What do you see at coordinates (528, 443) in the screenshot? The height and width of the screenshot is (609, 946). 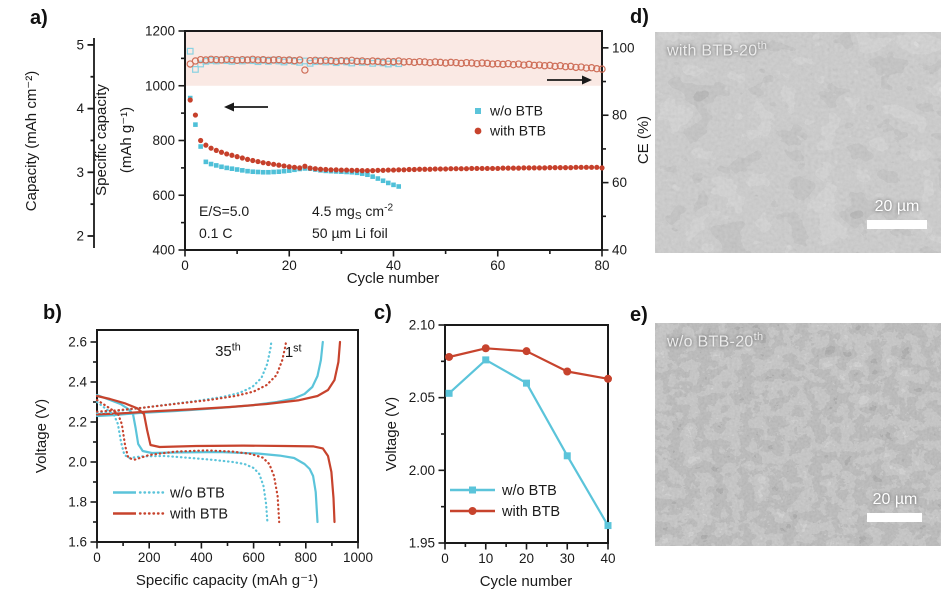 I see `series-w-o-btb` at bounding box center [528, 443].